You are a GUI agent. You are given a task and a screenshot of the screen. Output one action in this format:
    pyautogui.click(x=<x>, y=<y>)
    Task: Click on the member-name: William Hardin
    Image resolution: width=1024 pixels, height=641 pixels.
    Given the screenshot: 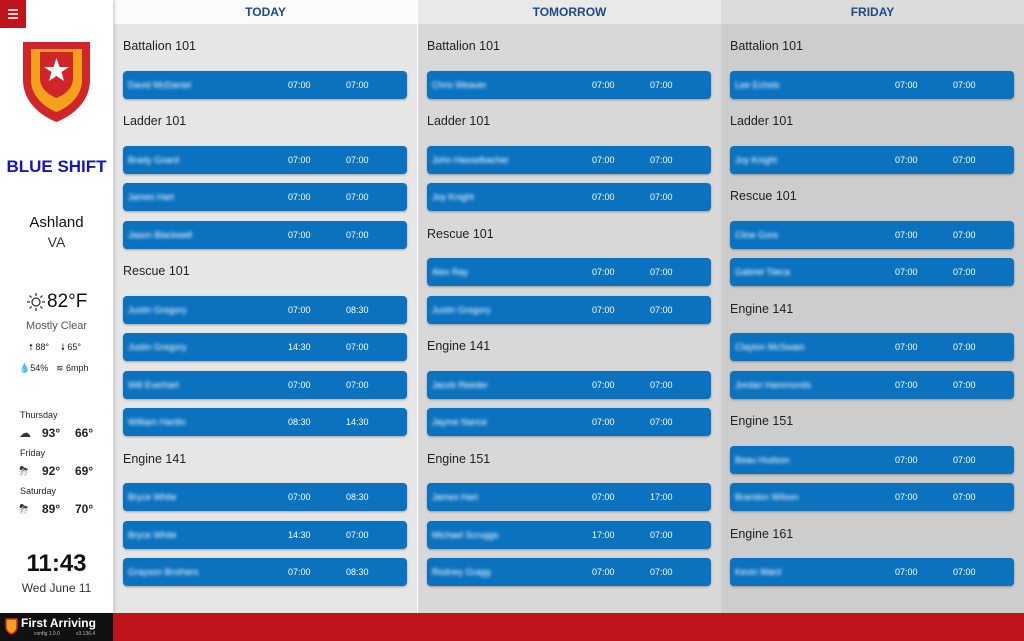 What is the action you would take?
    pyautogui.click(x=157, y=422)
    